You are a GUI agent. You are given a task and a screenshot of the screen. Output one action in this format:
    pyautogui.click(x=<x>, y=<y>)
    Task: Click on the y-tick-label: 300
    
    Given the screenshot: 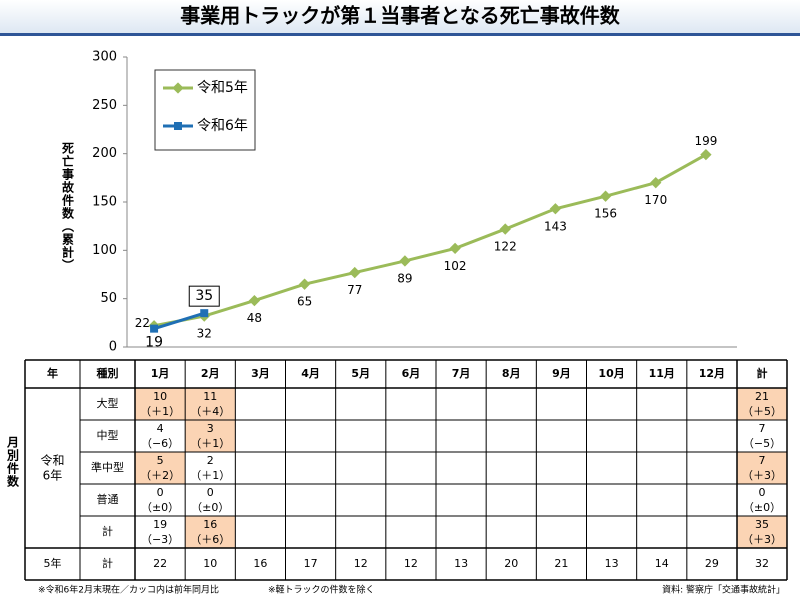 What is the action you would take?
    pyautogui.click(x=104, y=57)
    